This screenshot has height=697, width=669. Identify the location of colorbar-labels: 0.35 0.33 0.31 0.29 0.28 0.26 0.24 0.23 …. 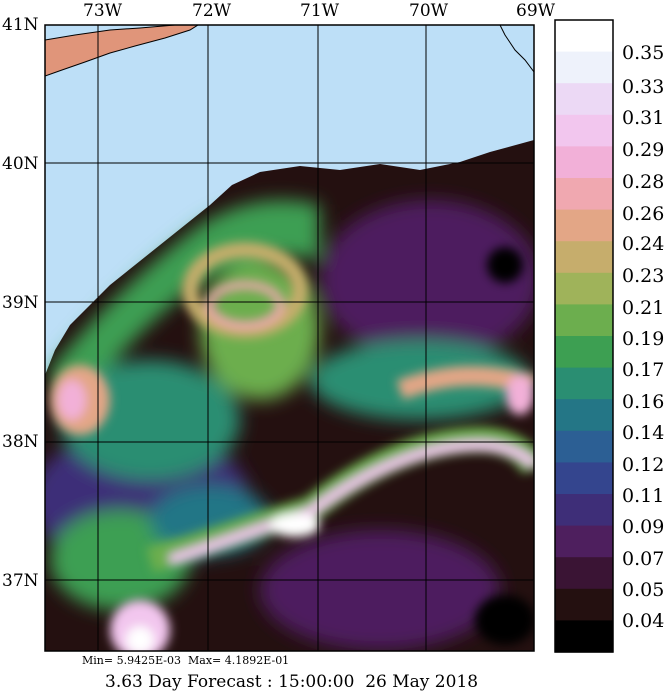
(643, 337).